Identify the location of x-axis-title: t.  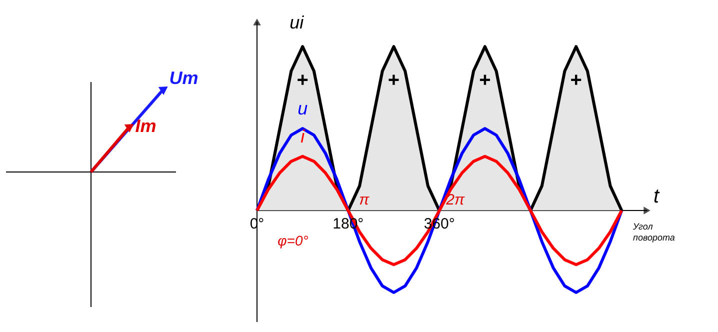
(656, 197).